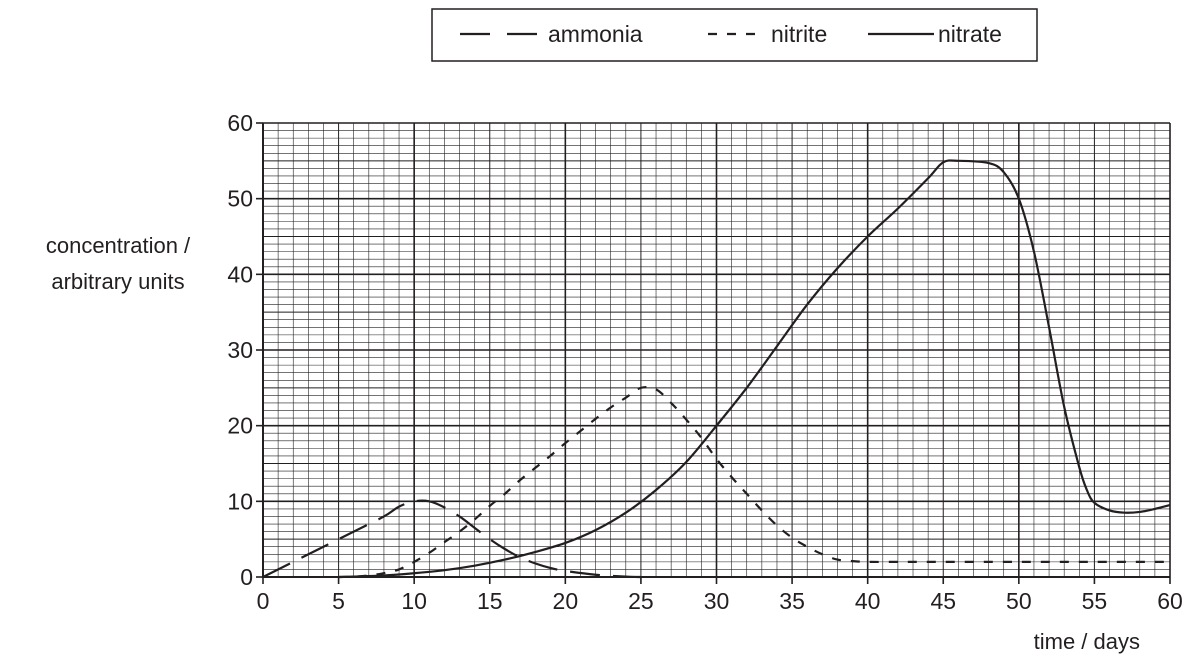 This screenshot has width=1194, height=661. I want to click on x-tick-label: 35, so click(792, 601).